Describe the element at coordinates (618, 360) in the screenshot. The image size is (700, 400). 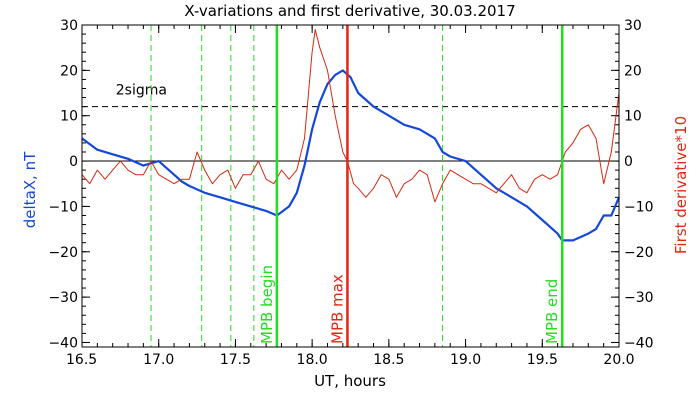
I see `x-tick-label: 20.0` at that location.